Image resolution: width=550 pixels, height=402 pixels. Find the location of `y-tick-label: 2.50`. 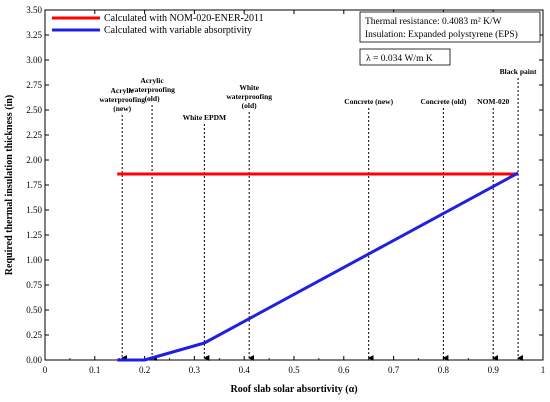

y-tick-label: 2.50 is located at coordinates (34, 110).